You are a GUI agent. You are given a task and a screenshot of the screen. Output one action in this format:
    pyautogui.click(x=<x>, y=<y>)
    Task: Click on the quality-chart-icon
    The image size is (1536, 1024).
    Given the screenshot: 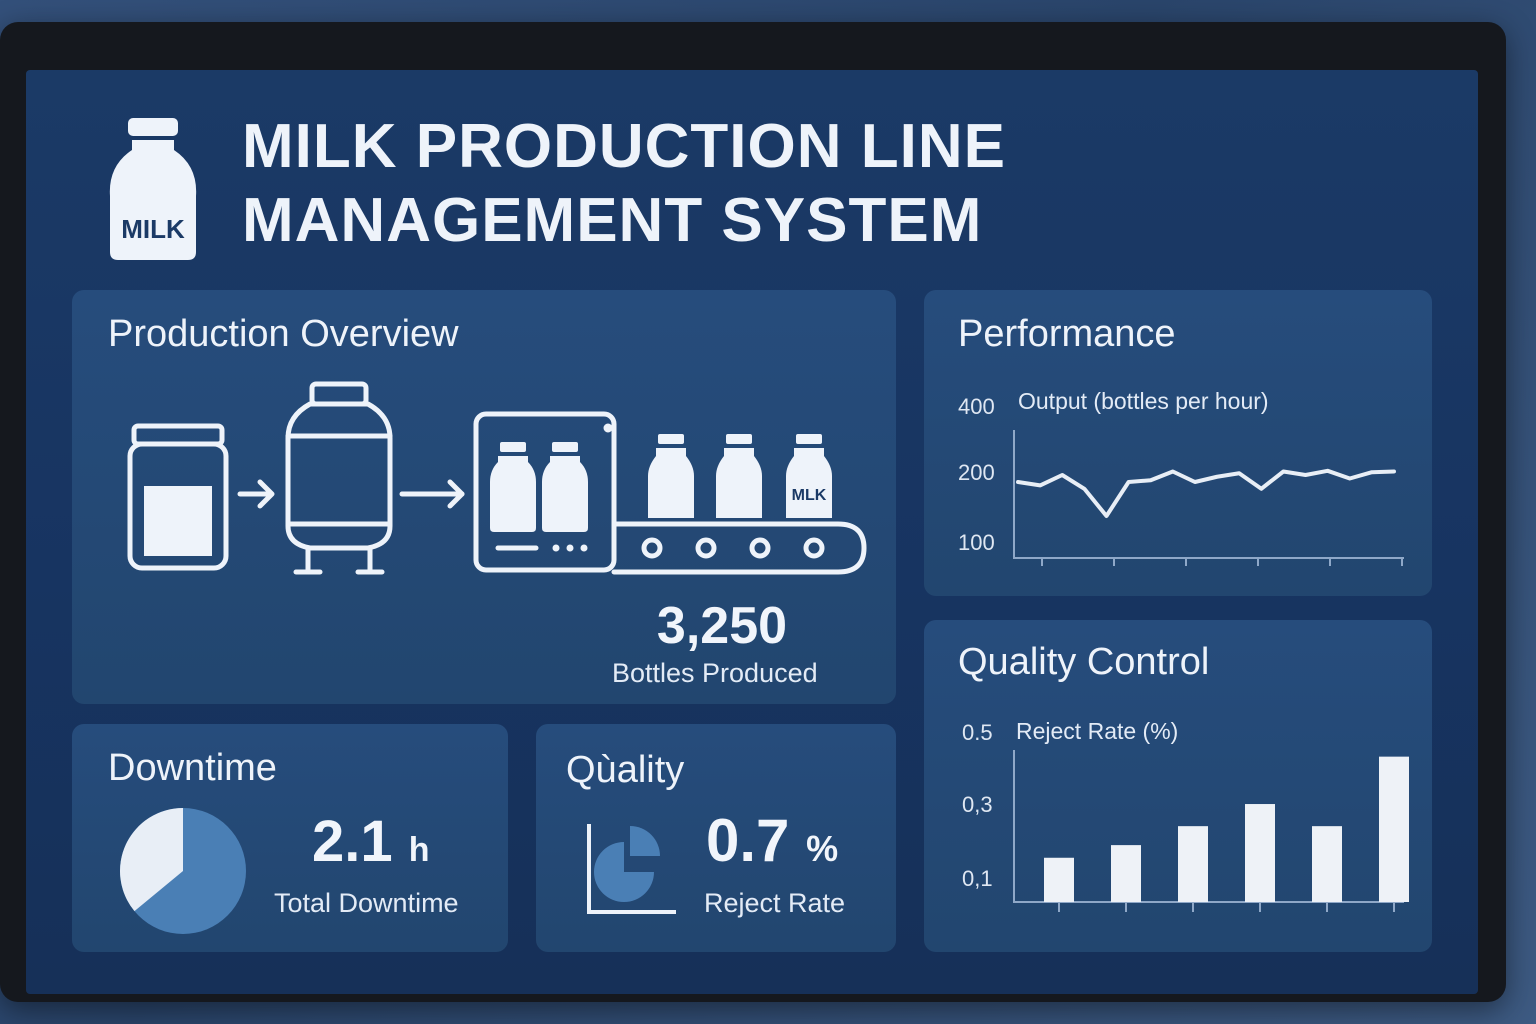 What is the action you would take?
    pyautogui.click(x=631, y=869)
    